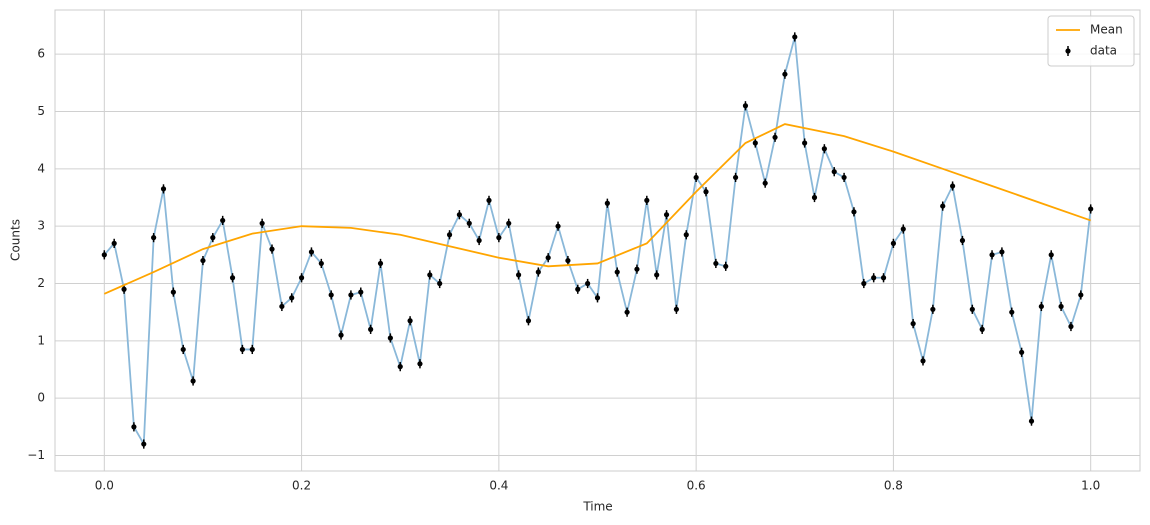 This screenshot has width=1150, height=525. What do you see at coordinates (1106, 30) in the screenshot?
I see `legend-label: Mean` at bounding box center [1106, 30].